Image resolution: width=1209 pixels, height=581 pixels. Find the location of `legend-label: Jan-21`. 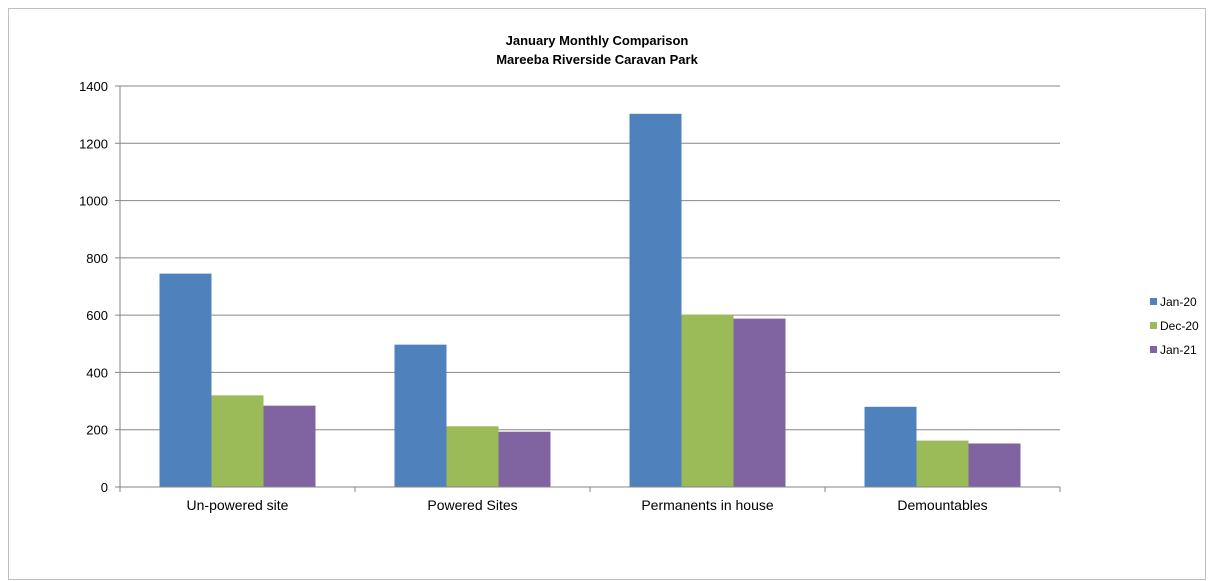

legend-label: Jan-21 is located at coordinates (1178, 350).